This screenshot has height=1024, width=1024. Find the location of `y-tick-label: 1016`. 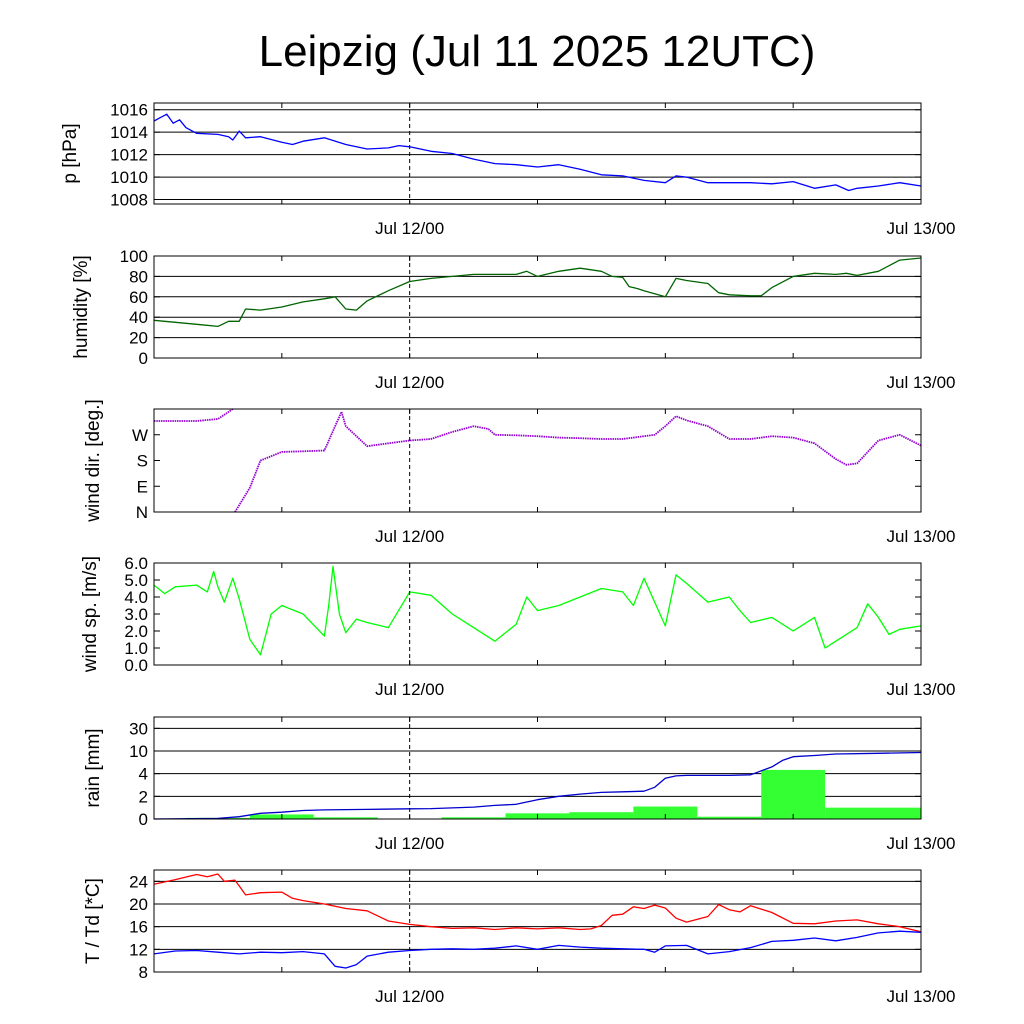

y-tick-label: 1016 is located at coordinates (129, 110).